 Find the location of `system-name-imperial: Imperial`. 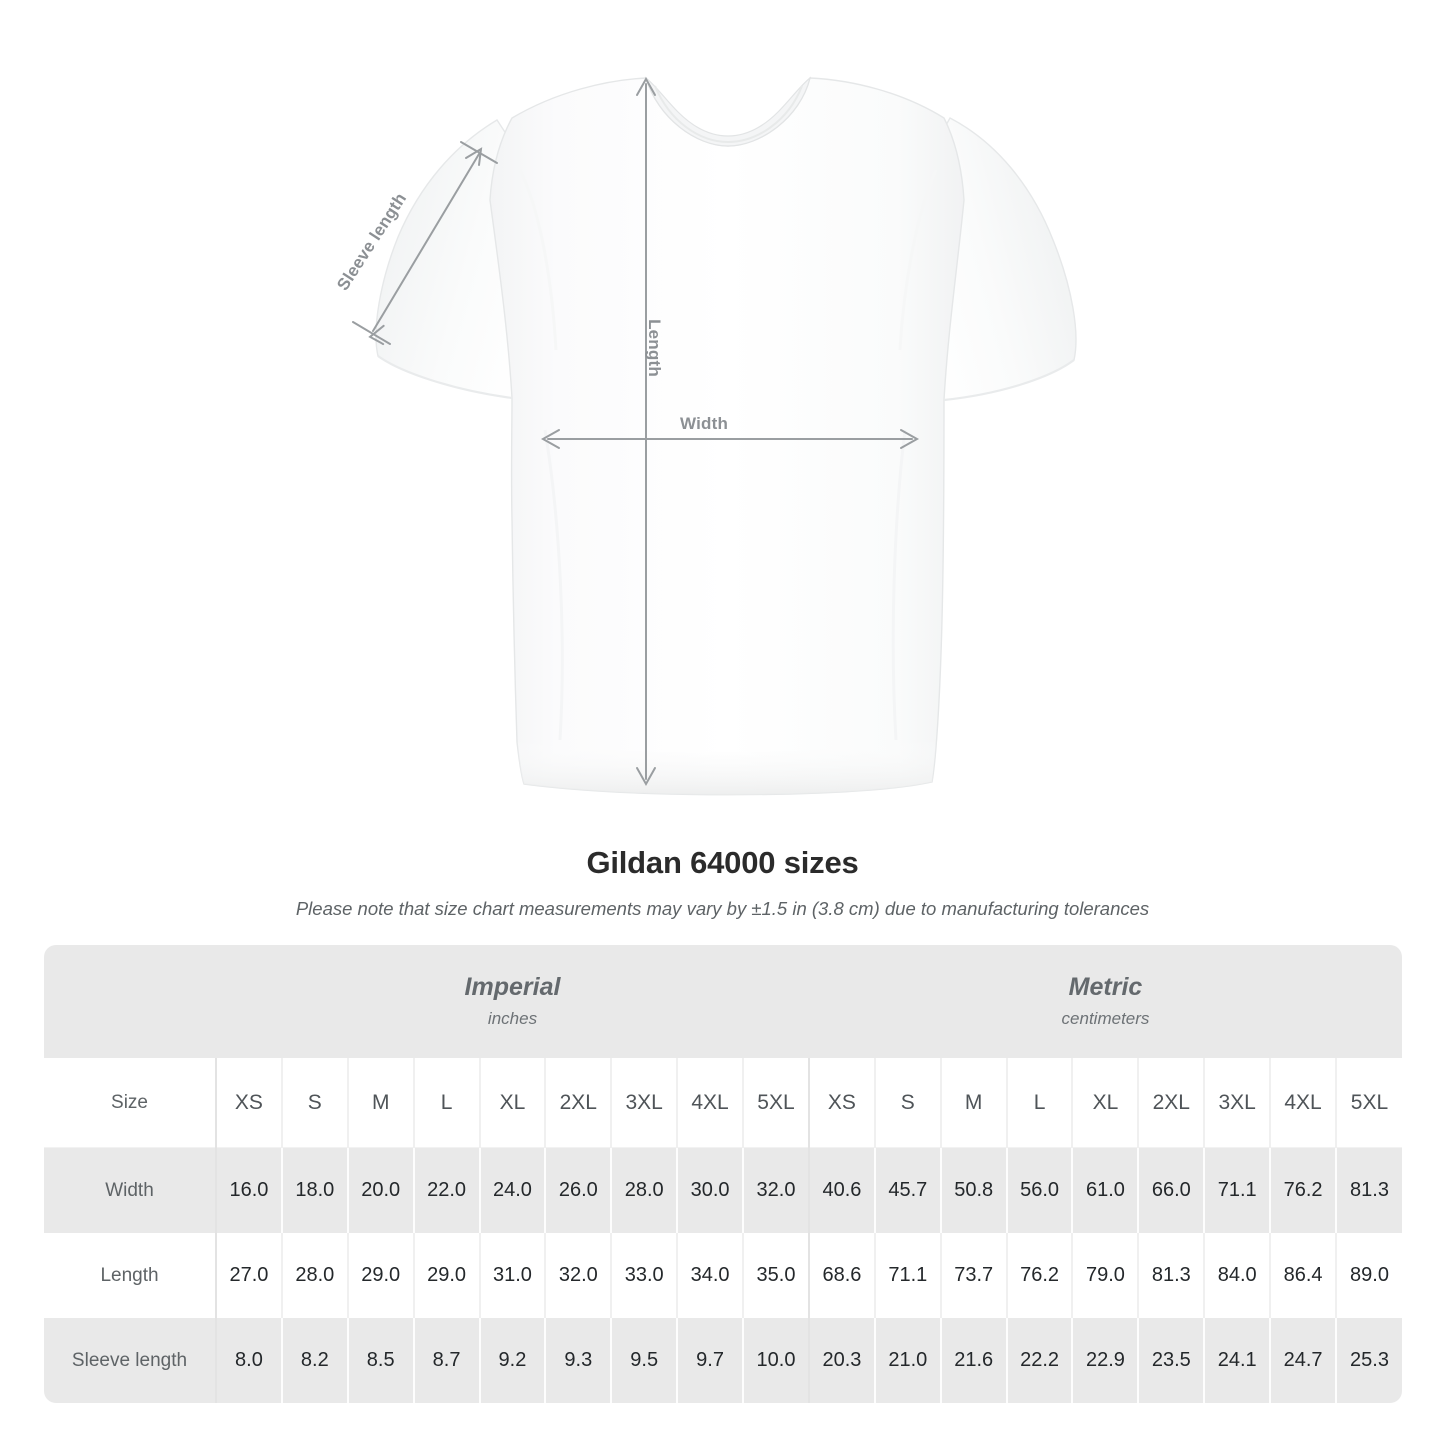

system-name-imperial: Imperial is located at coordinates (512, 987).